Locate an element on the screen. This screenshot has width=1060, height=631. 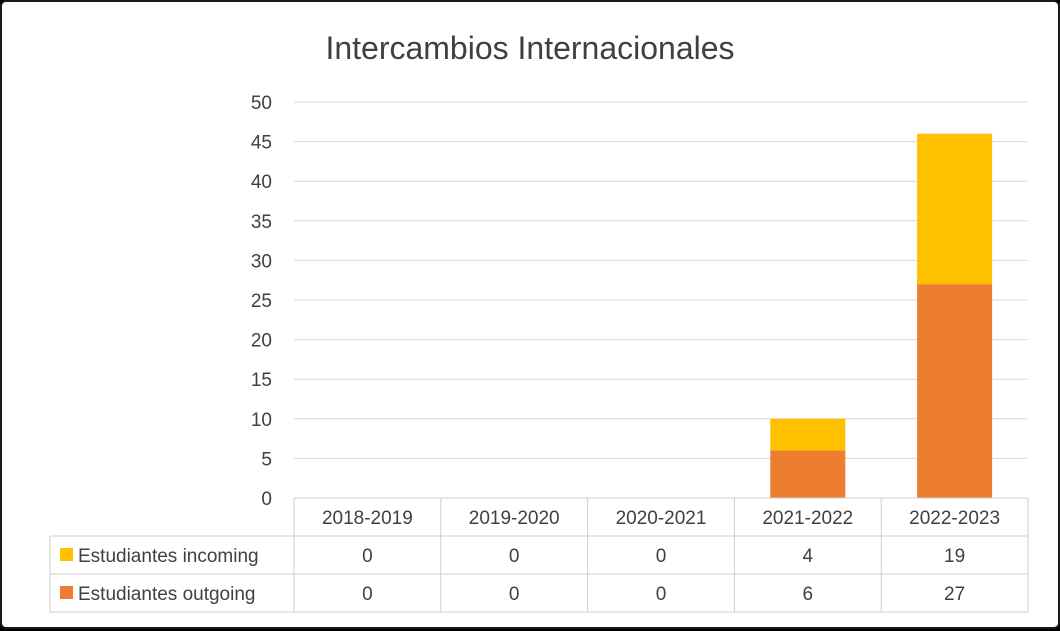
data-label: 6 is located at coordinates (808, 594).